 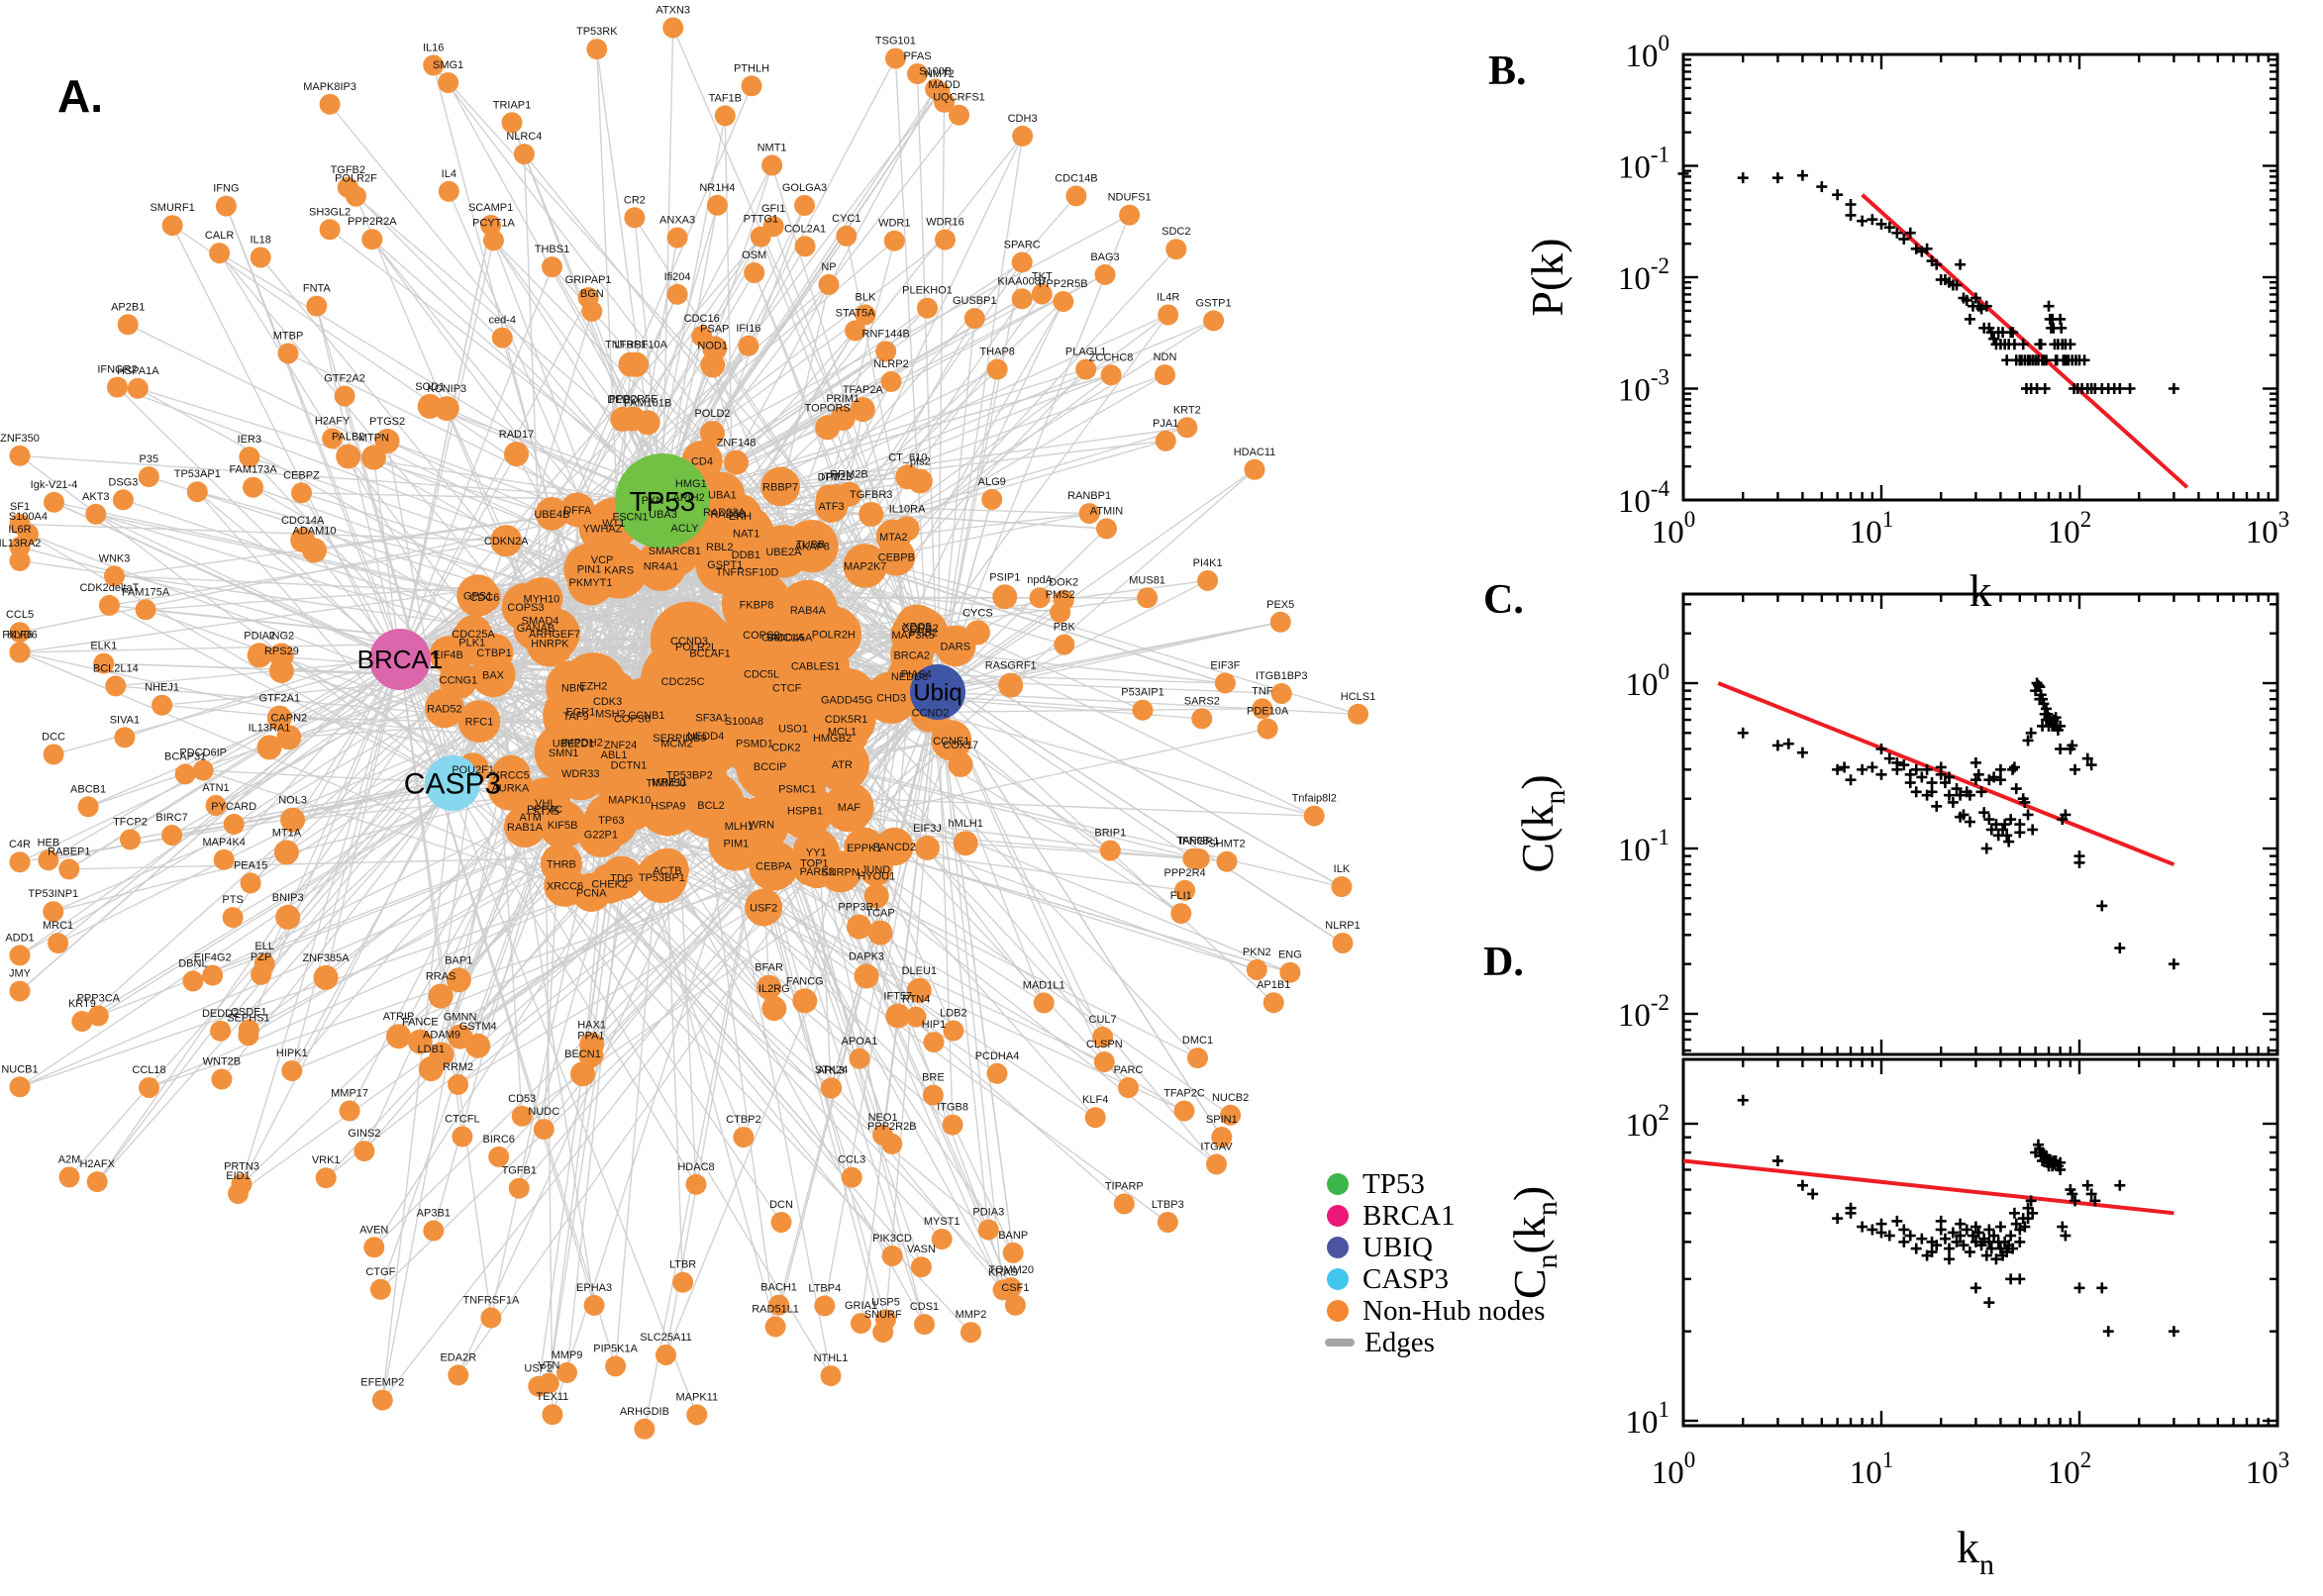 I want to click on node-label: DMC1, so click(x=1197, y=1041).